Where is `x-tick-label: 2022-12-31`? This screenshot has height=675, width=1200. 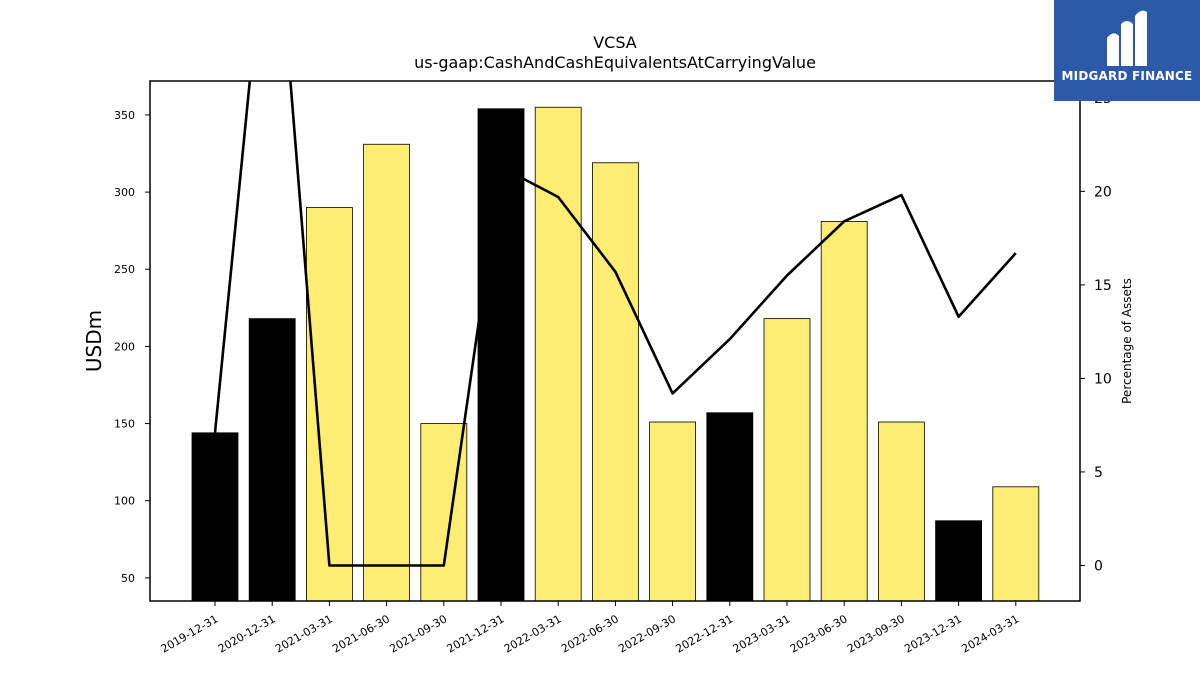
x-tick-label: 2022-12-31 is located at coordinates (704, 633).